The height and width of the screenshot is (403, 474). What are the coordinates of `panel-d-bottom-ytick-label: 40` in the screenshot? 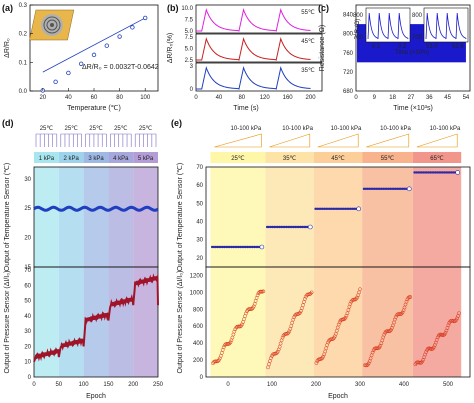 It's located at (27, 317).